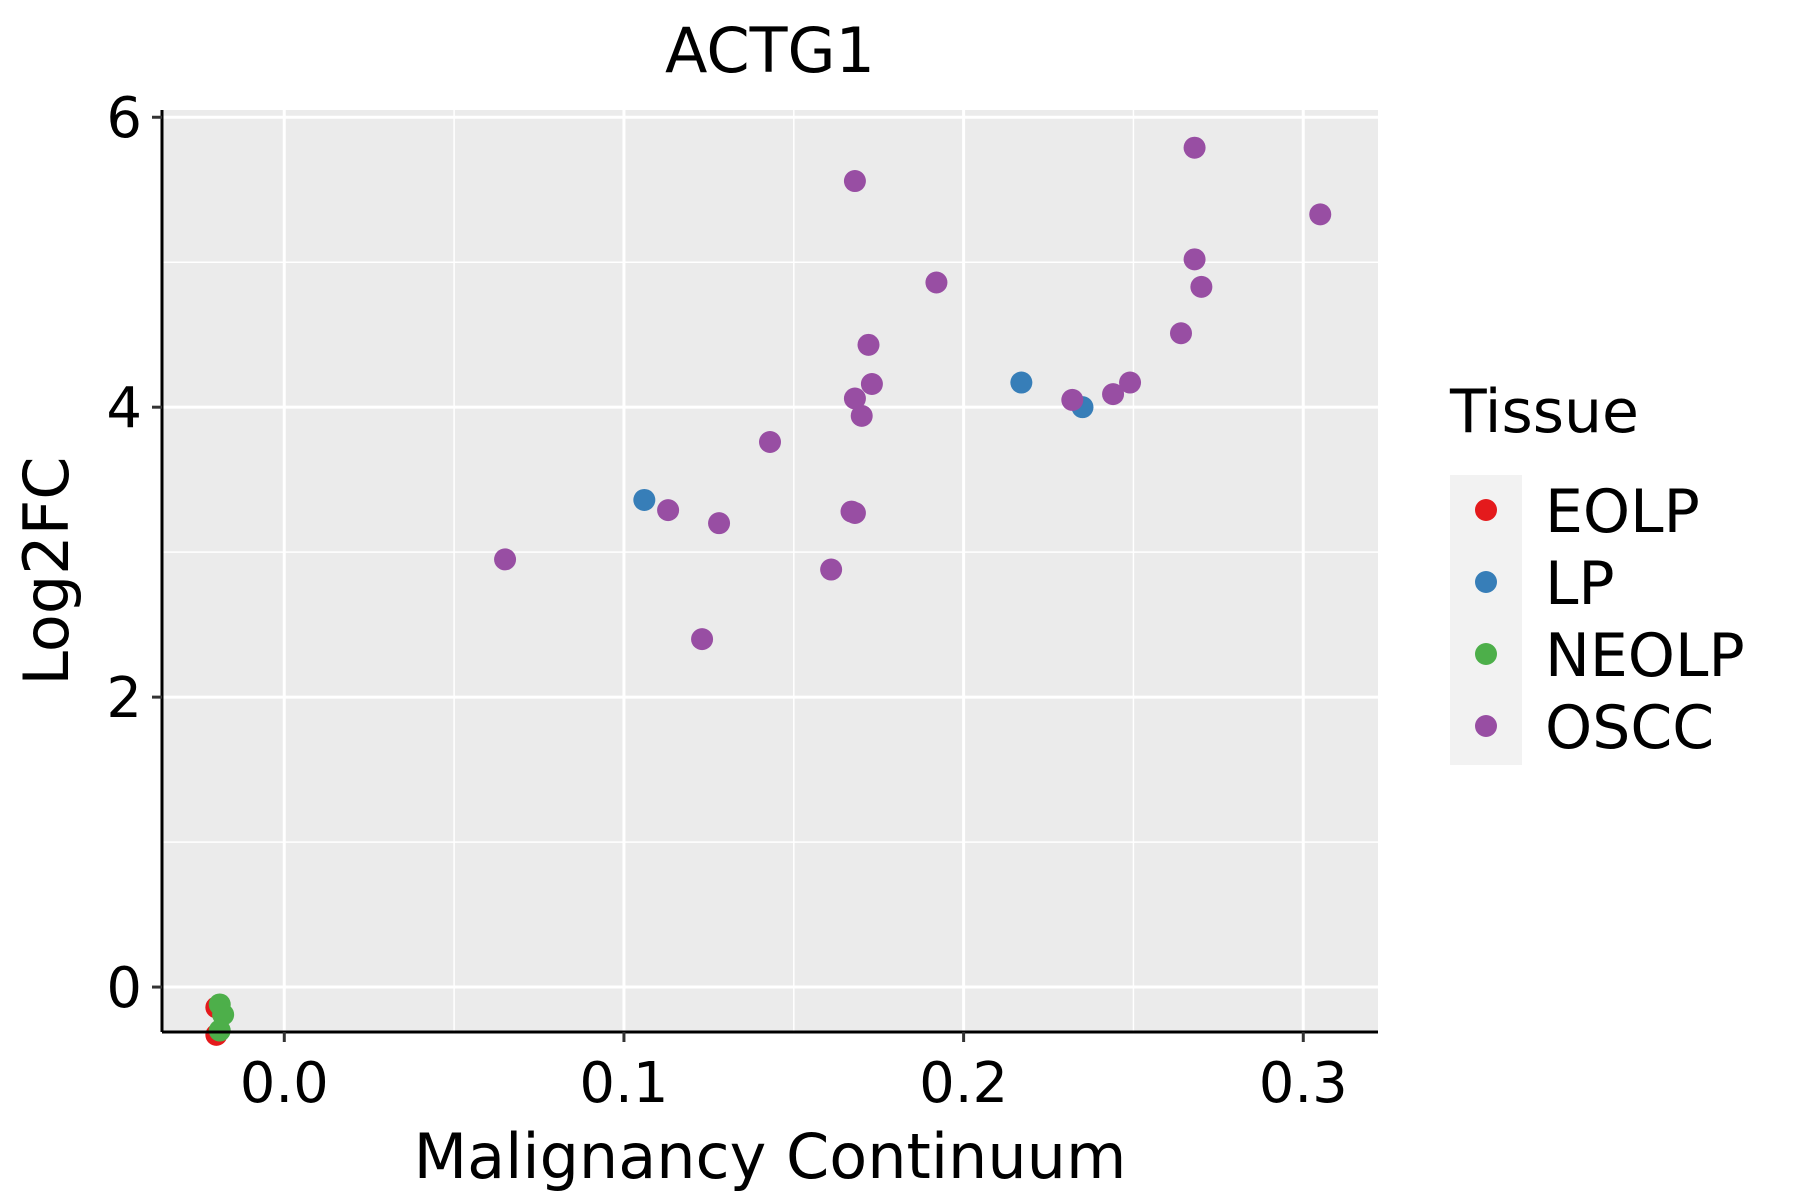 The image size is (1800, 1200). I want to click on chart-title: ACTG1, so click(770, 50).